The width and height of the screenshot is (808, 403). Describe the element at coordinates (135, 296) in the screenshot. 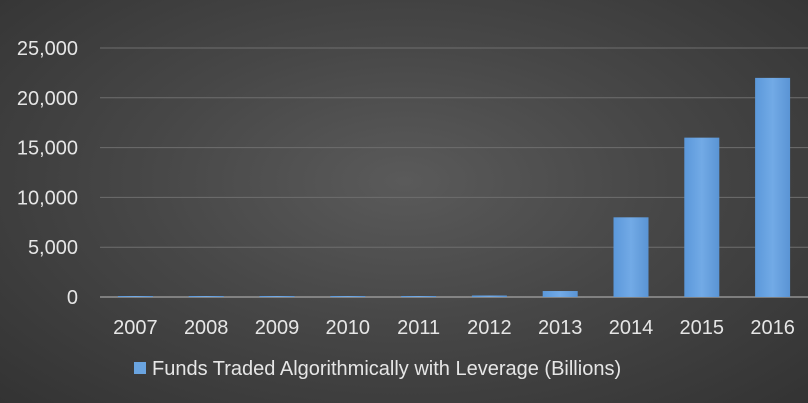

I see `bar-2007` at that location.